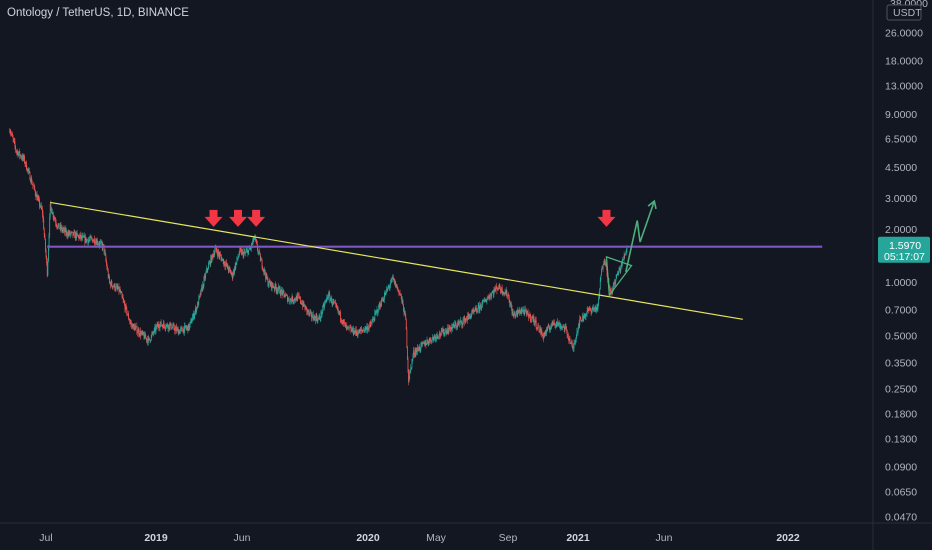 This screenshot has height=550, width=932. I want to click on time-axis: Jul 2019 Jun 2020 May Sep 2021 Jun 2022, so click(419, 538).